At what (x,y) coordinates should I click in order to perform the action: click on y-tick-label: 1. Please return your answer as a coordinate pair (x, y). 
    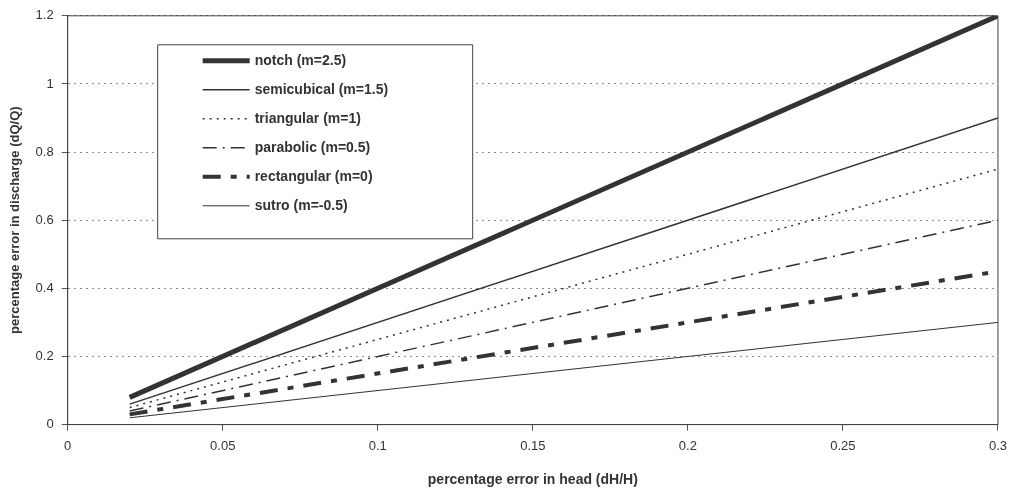
    Looking at the image, I should click on (50, 83).